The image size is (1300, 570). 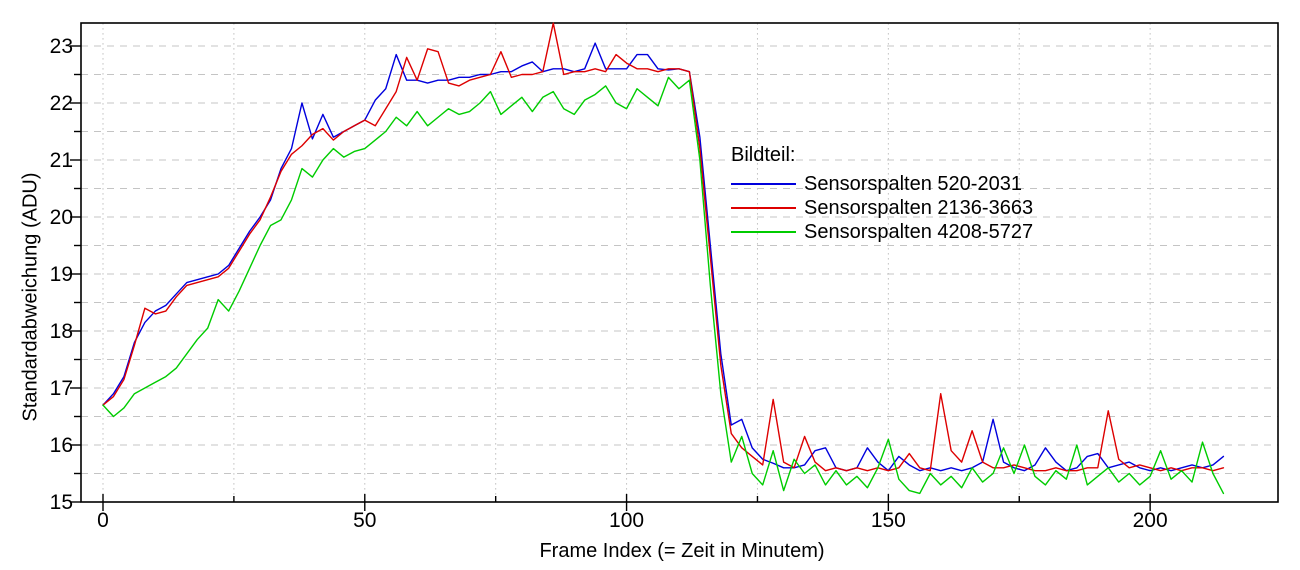 I want to click on legend-item: Sensorspalten 4208-5727, so click(x=882, y=232).